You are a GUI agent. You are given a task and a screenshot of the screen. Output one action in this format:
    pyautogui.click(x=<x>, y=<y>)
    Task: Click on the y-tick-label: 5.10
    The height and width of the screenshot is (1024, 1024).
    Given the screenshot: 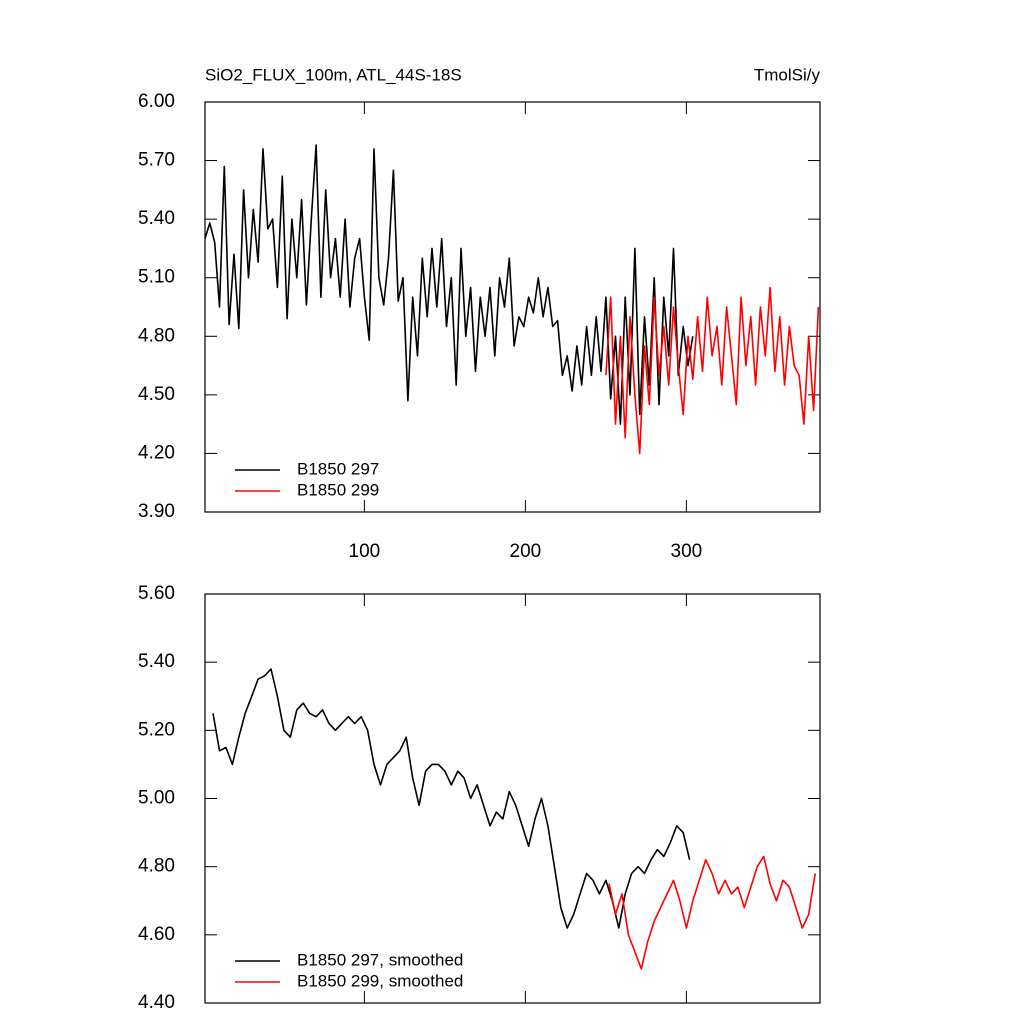 What is the action you would take?
    pyautogui.click(x=156, y=277)
    